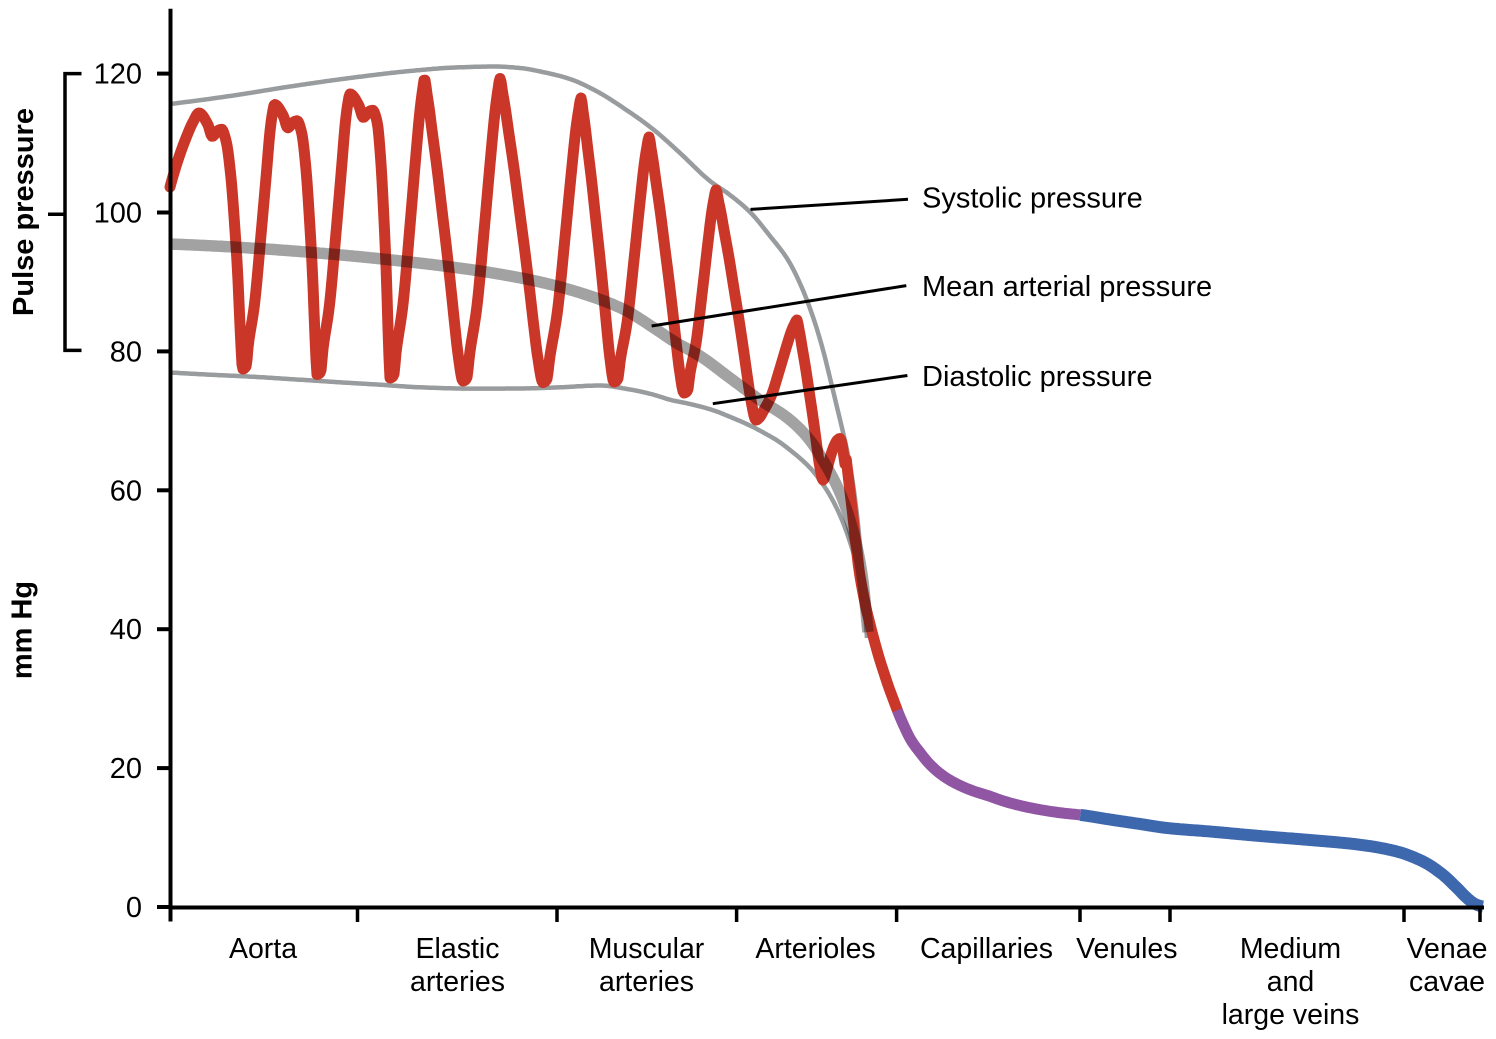  Describe the element at coordinates (1037, 377) in the screenshot. I see `svg-text: Diastolic pressure` at that location.